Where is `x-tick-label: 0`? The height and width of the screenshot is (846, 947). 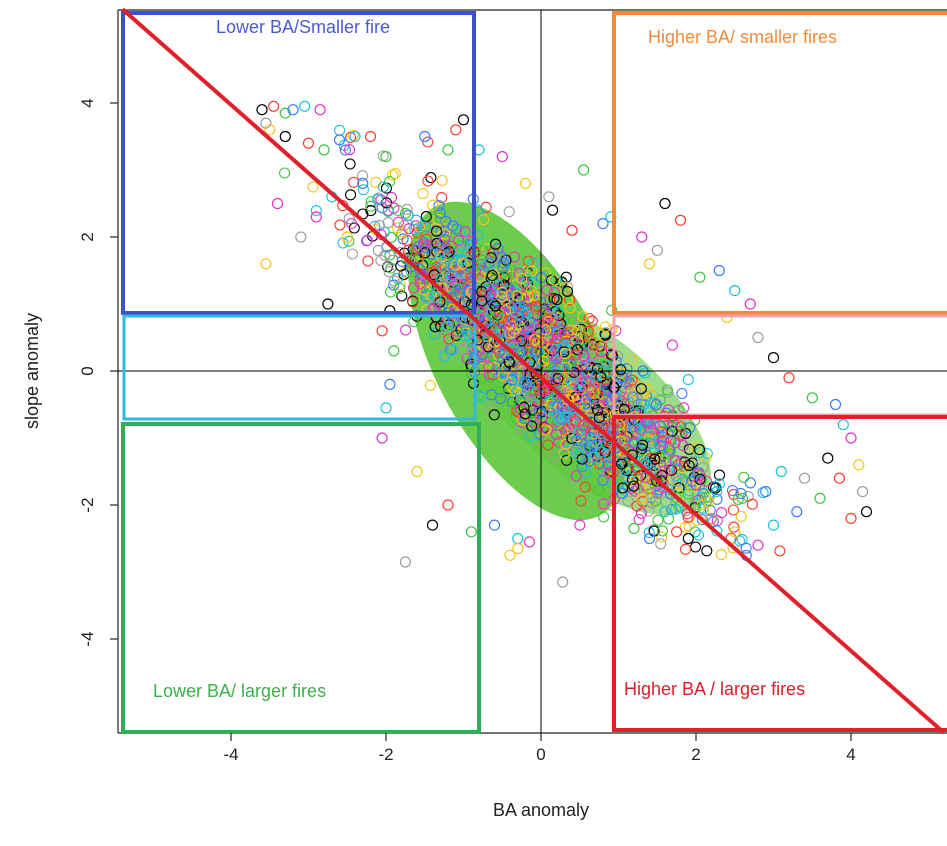
x-tick-label: 0 is located at coordinates (540, 754).